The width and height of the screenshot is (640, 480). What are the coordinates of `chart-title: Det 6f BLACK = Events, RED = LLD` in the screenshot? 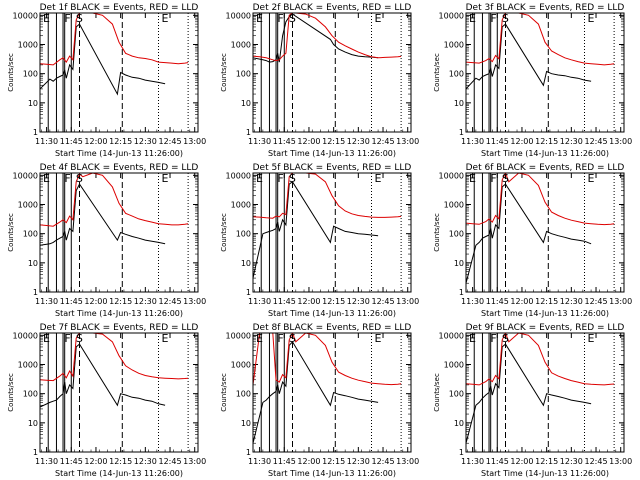 It's located at (545, 168).